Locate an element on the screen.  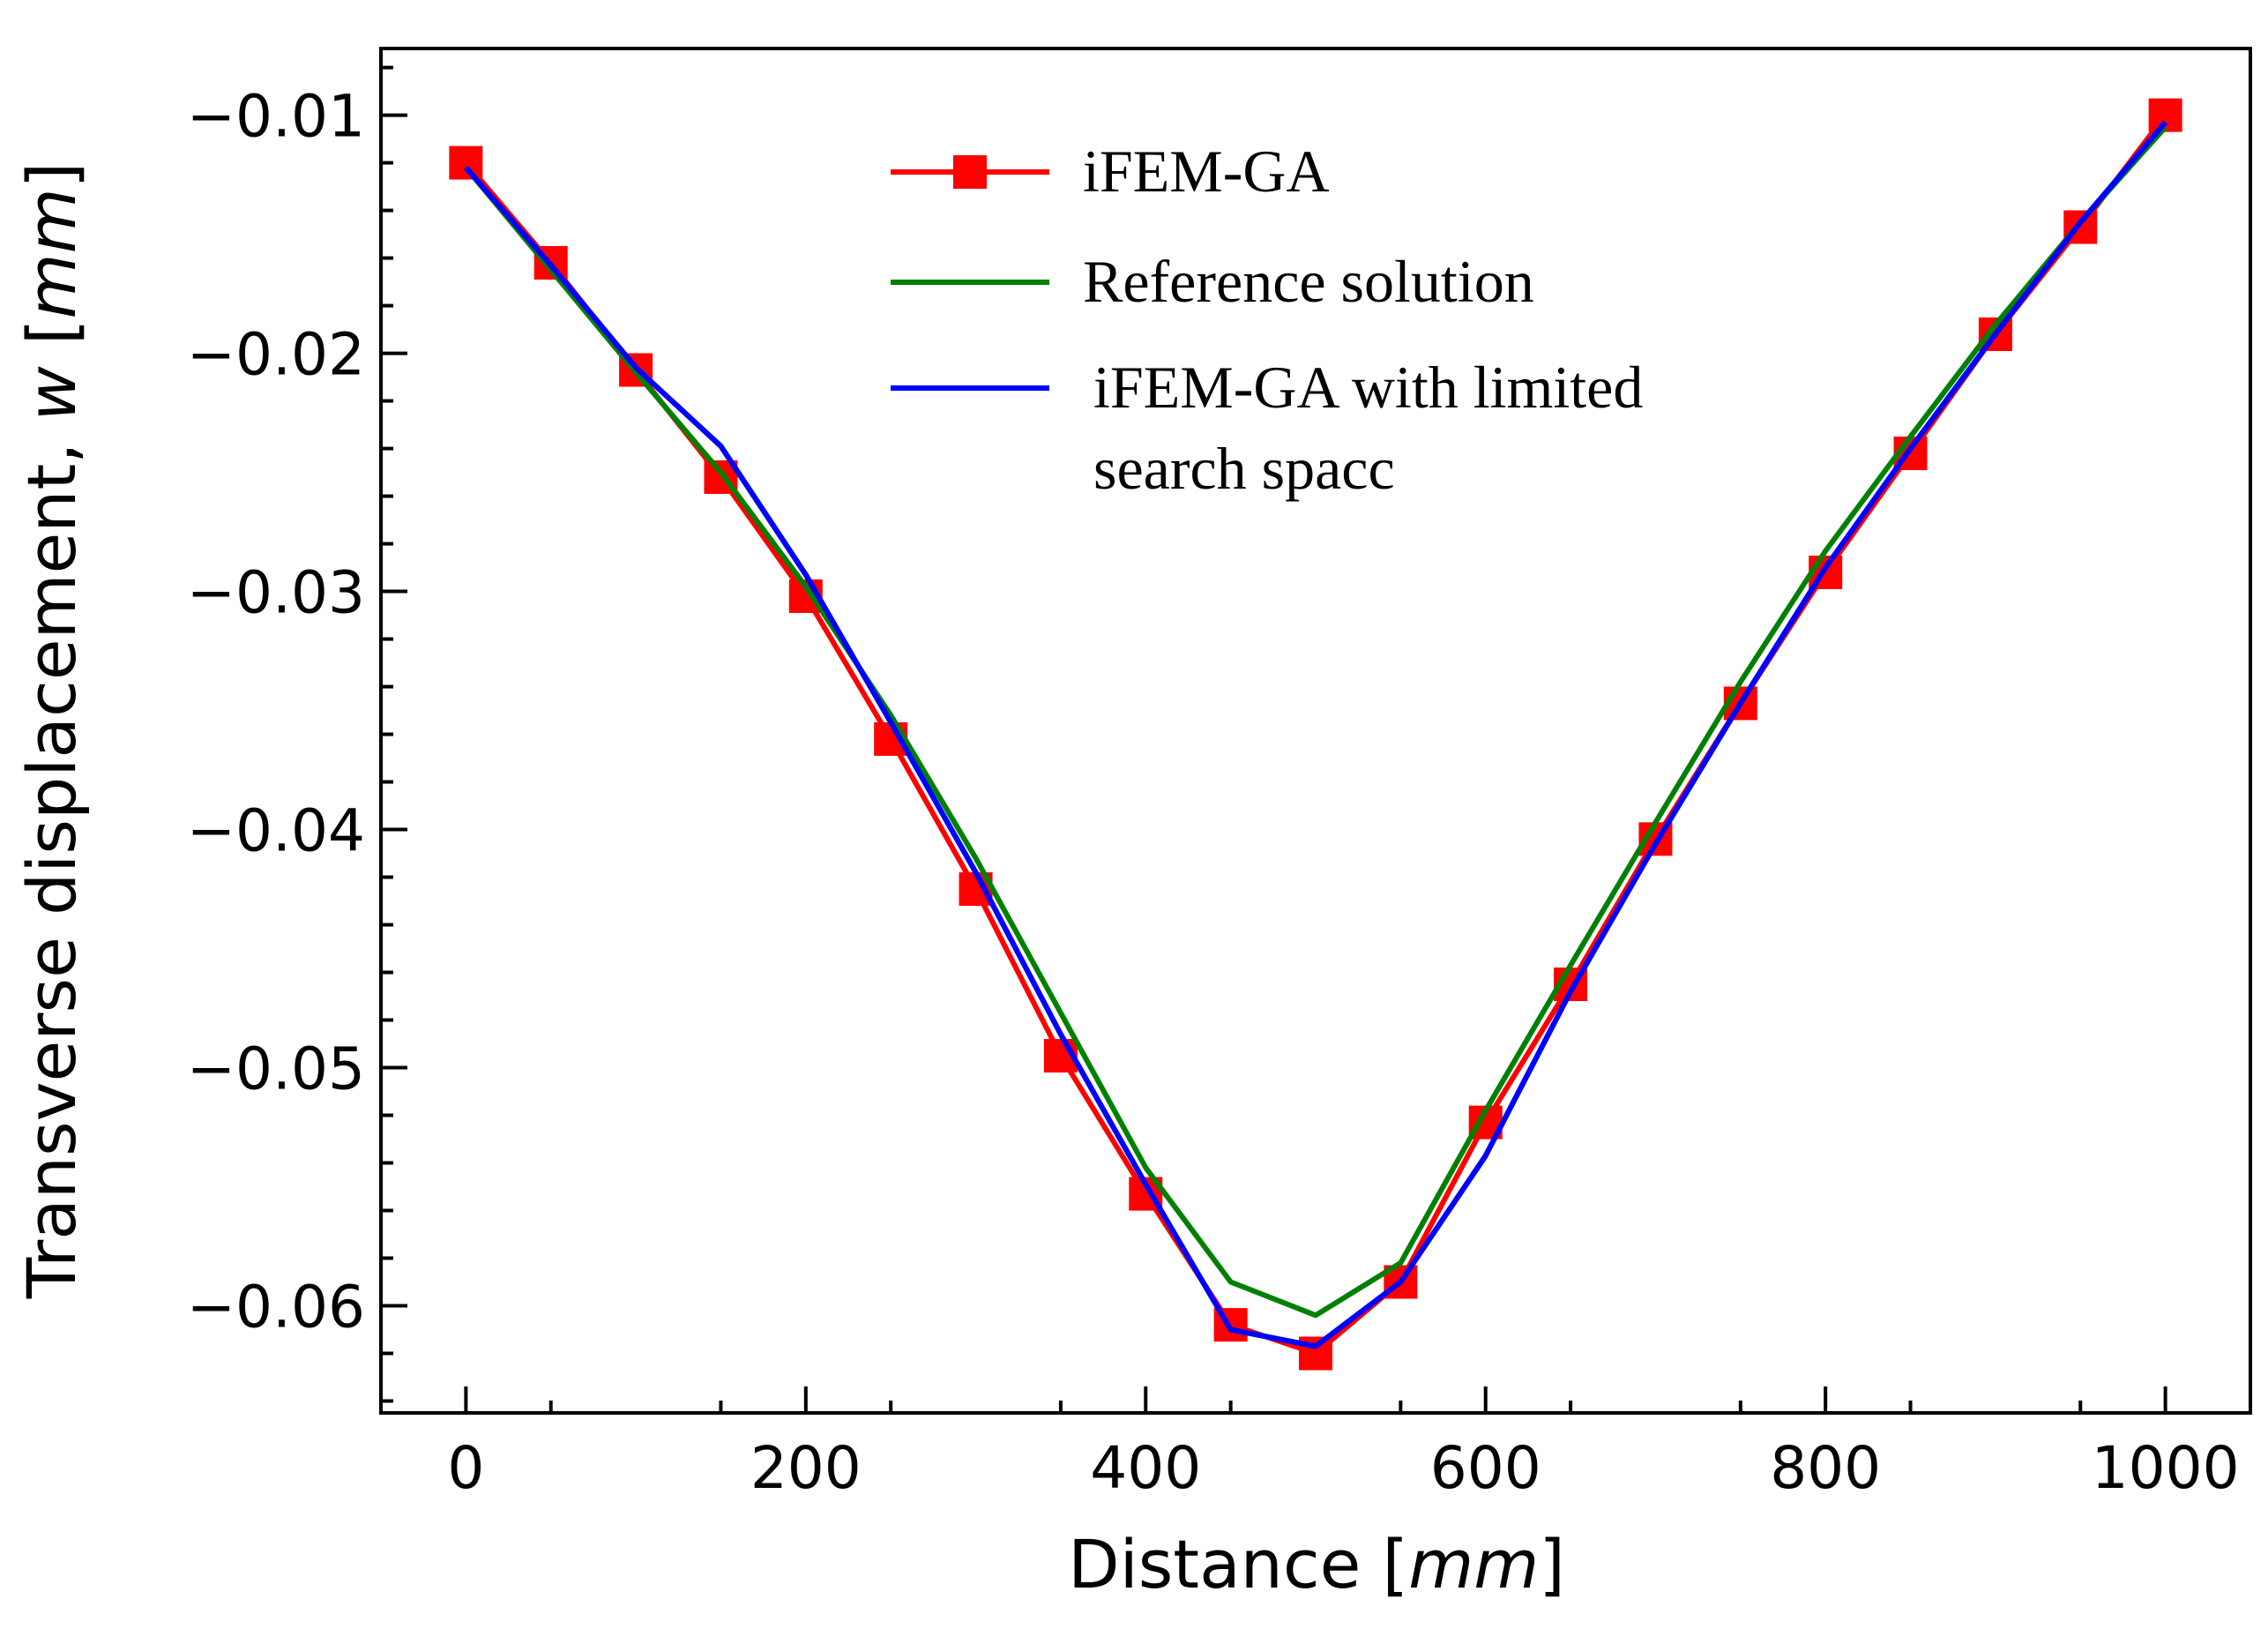
x-tick-label: 1000 is located at coordinates (2166, 1468).